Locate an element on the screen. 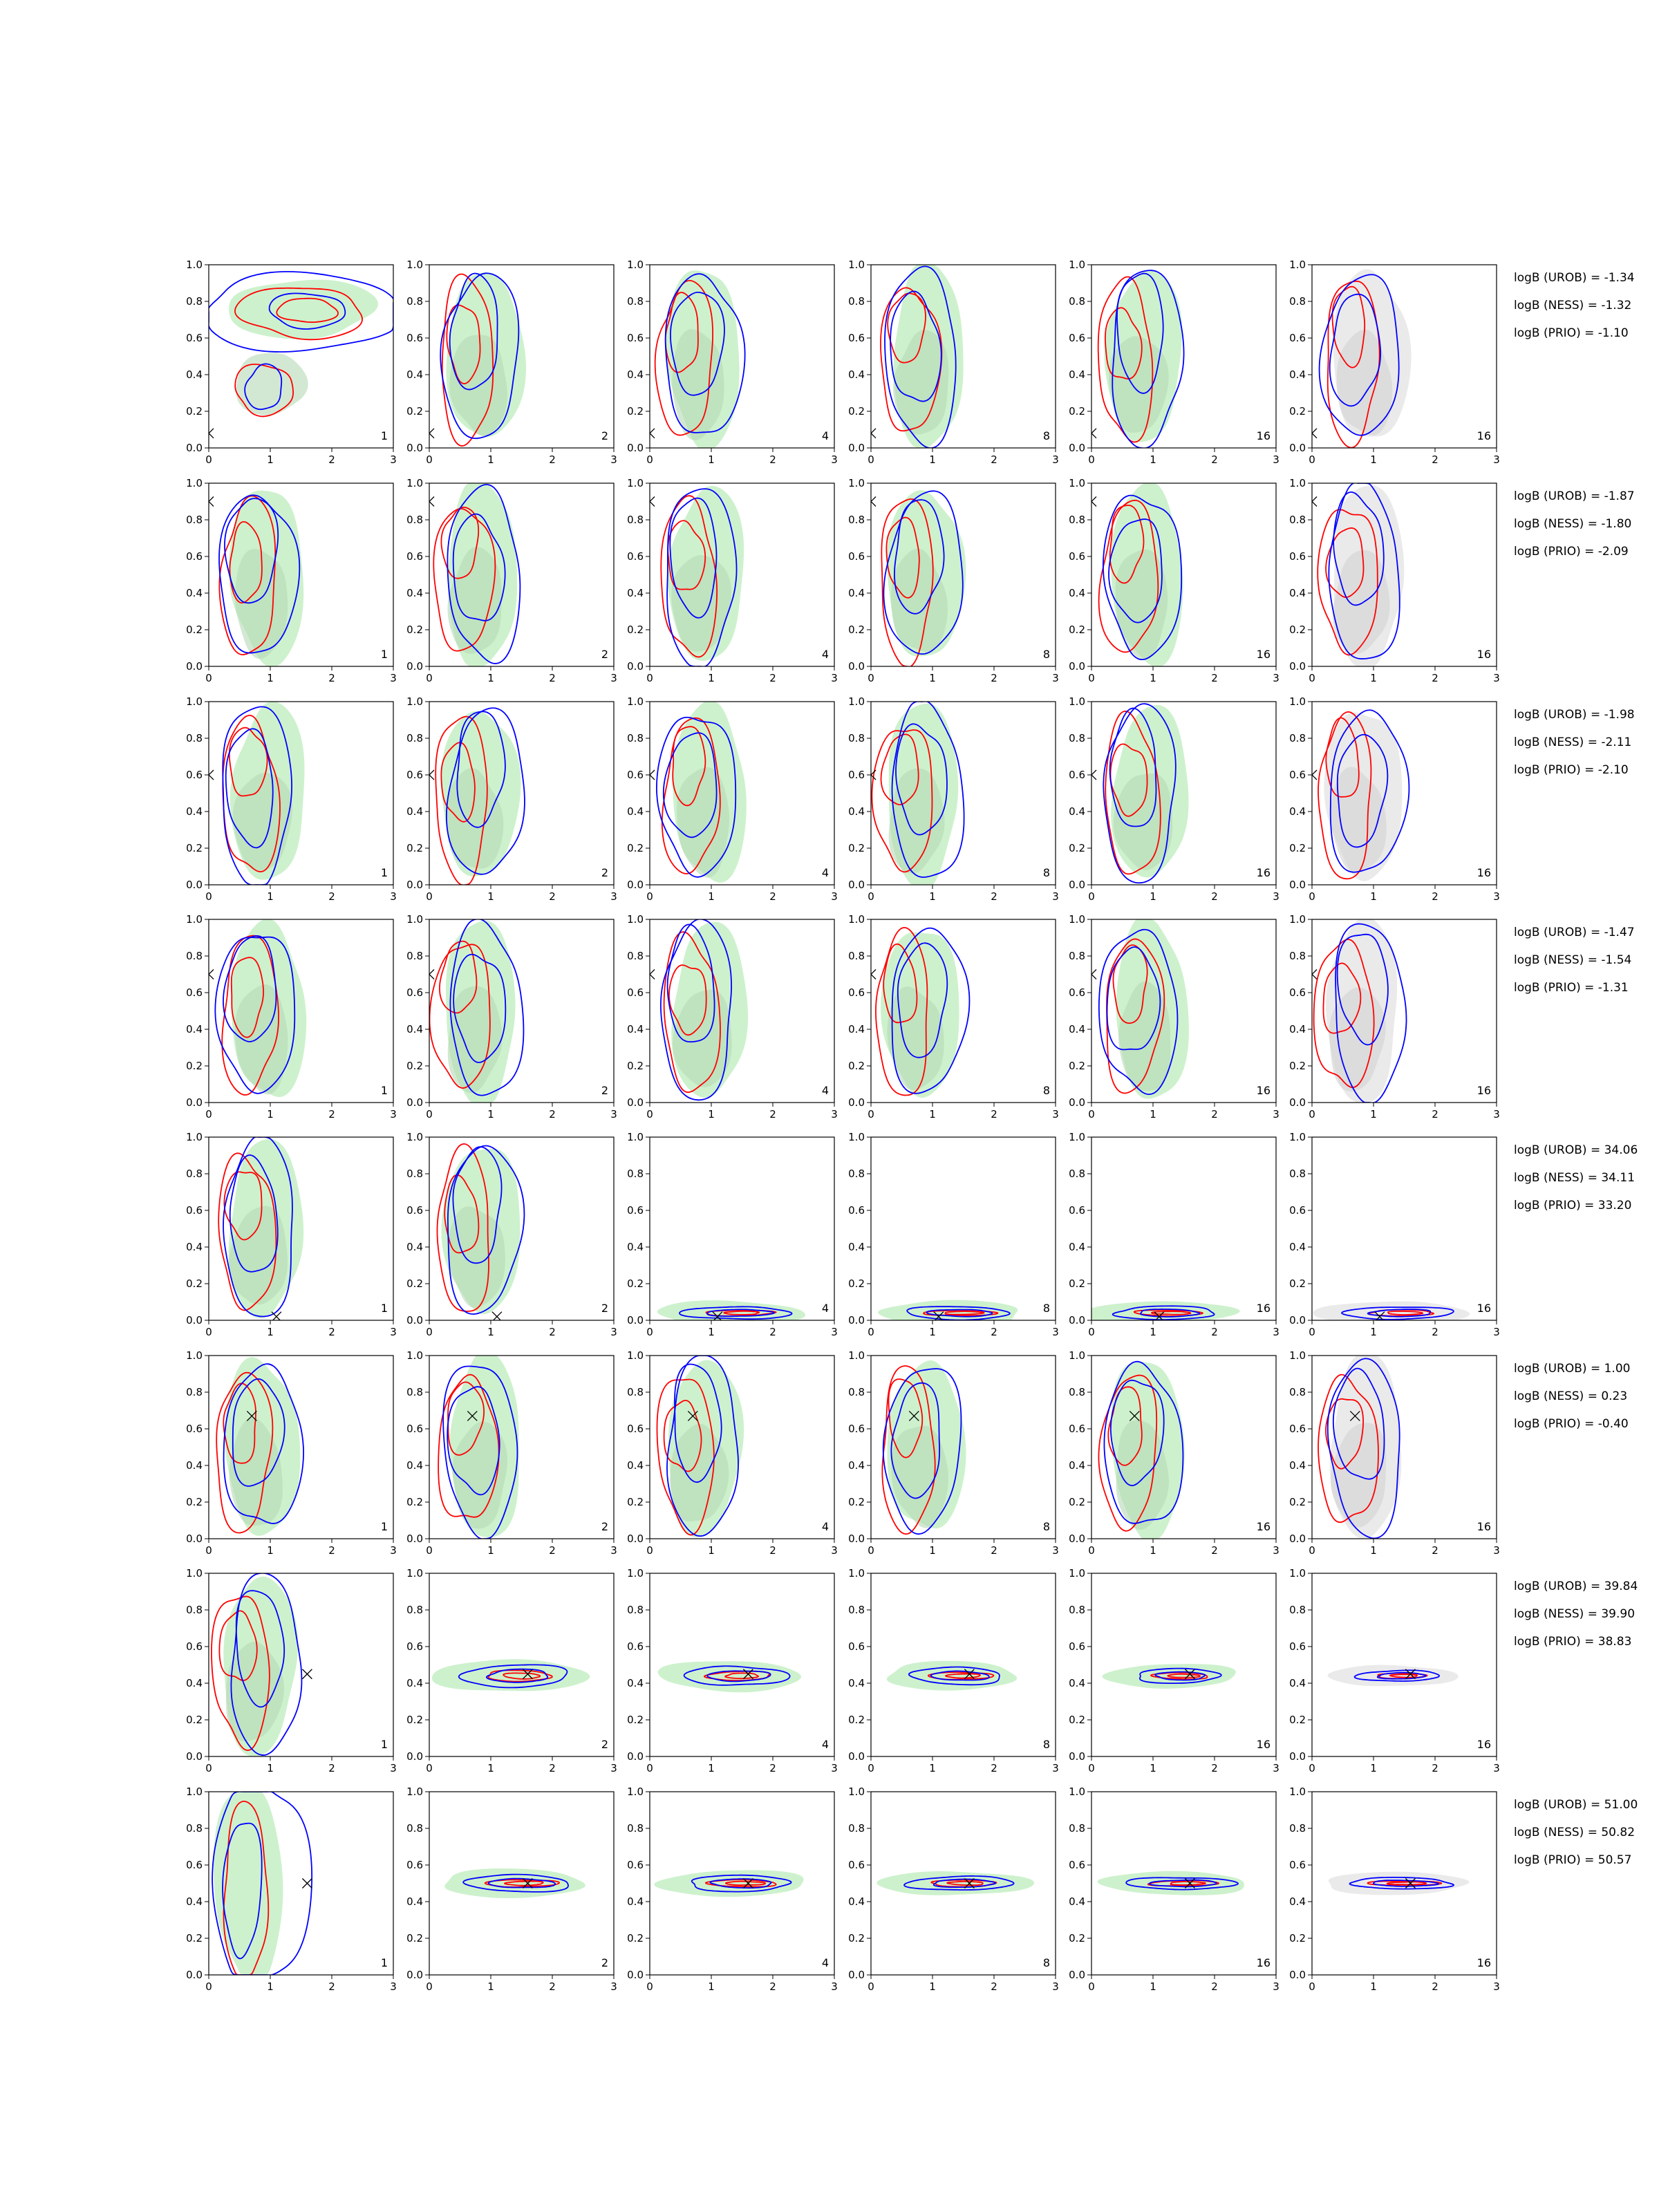 The height and width of the screenshot is (2212, 1659). panel-number-label: 8 is located at coordinates (1046, 873).